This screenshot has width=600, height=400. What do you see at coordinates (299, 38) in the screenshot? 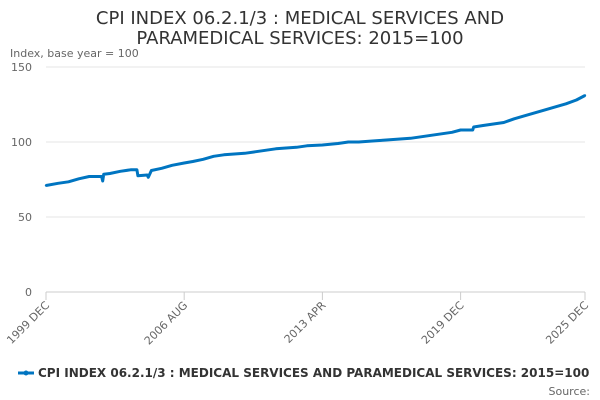
I see `chart-title-line-2: PARAMEDICAL SERVICES: 2015=100` at bounding box center [299, 38].